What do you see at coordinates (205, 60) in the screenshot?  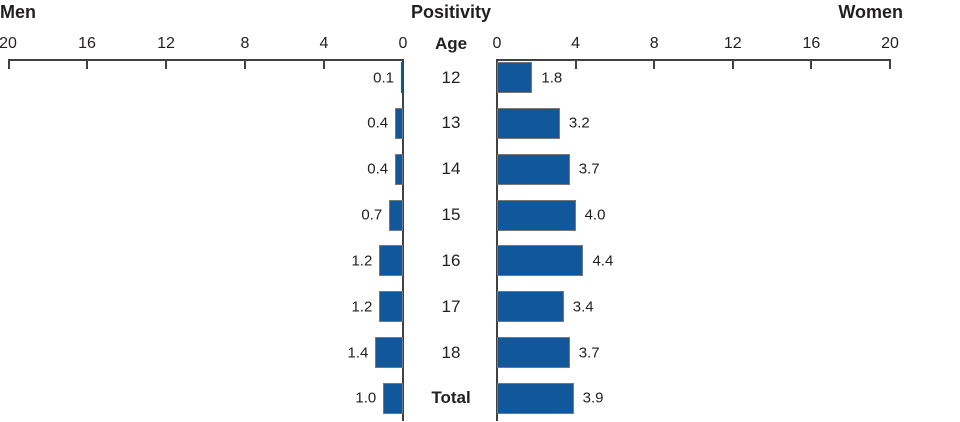 I see `axis-line-left` at bounding box center [205, 60].